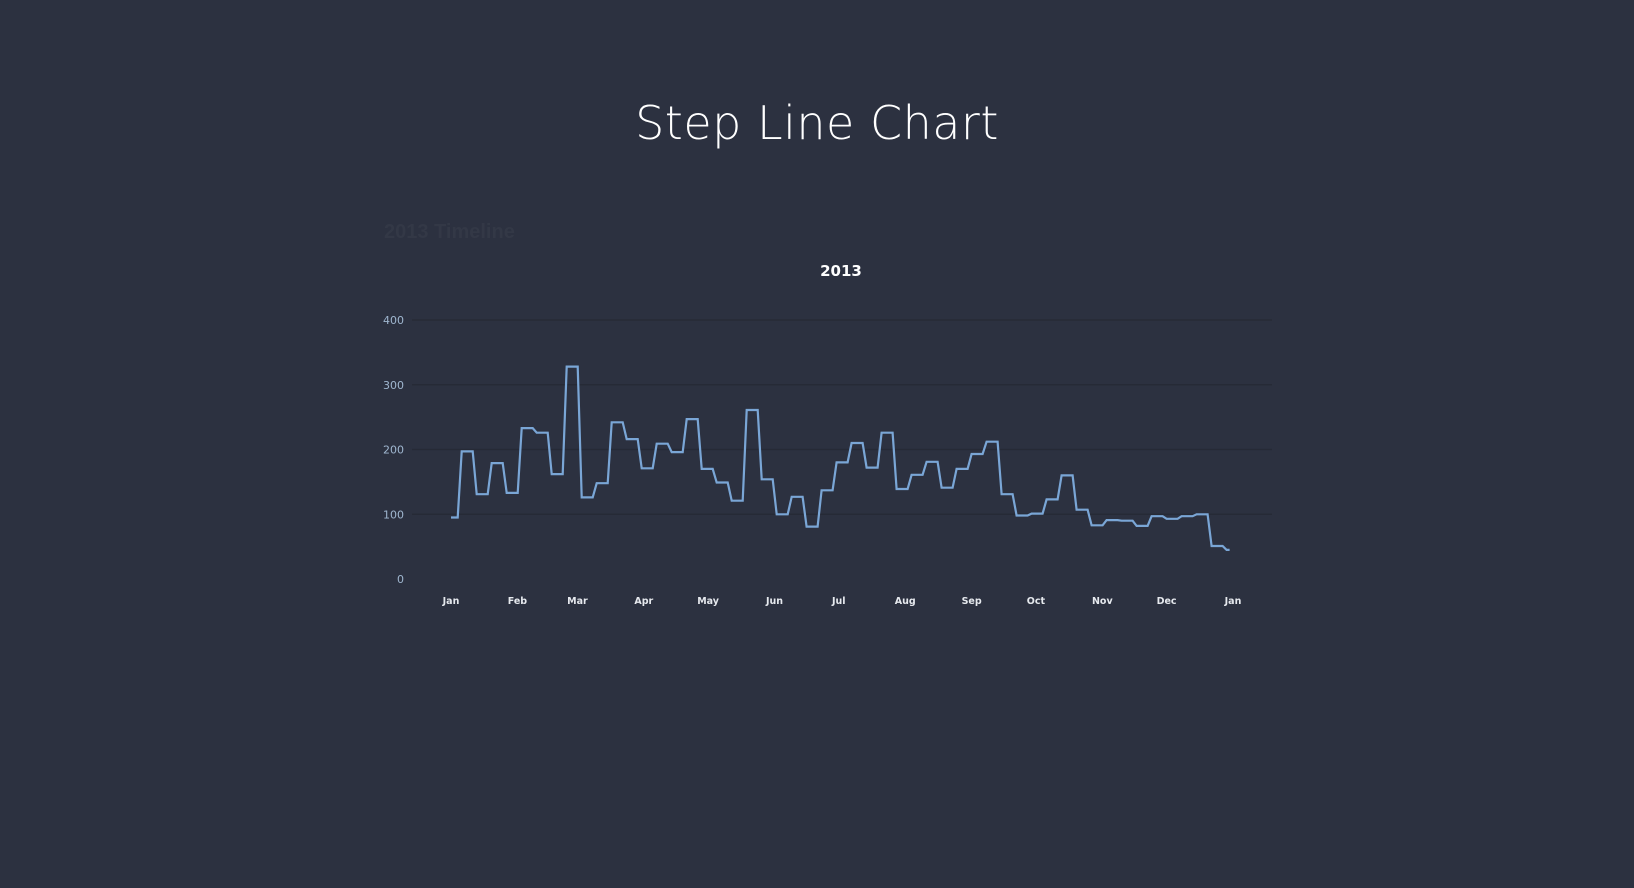  I want to click on y-tick-label: 0, so click(400, 579).